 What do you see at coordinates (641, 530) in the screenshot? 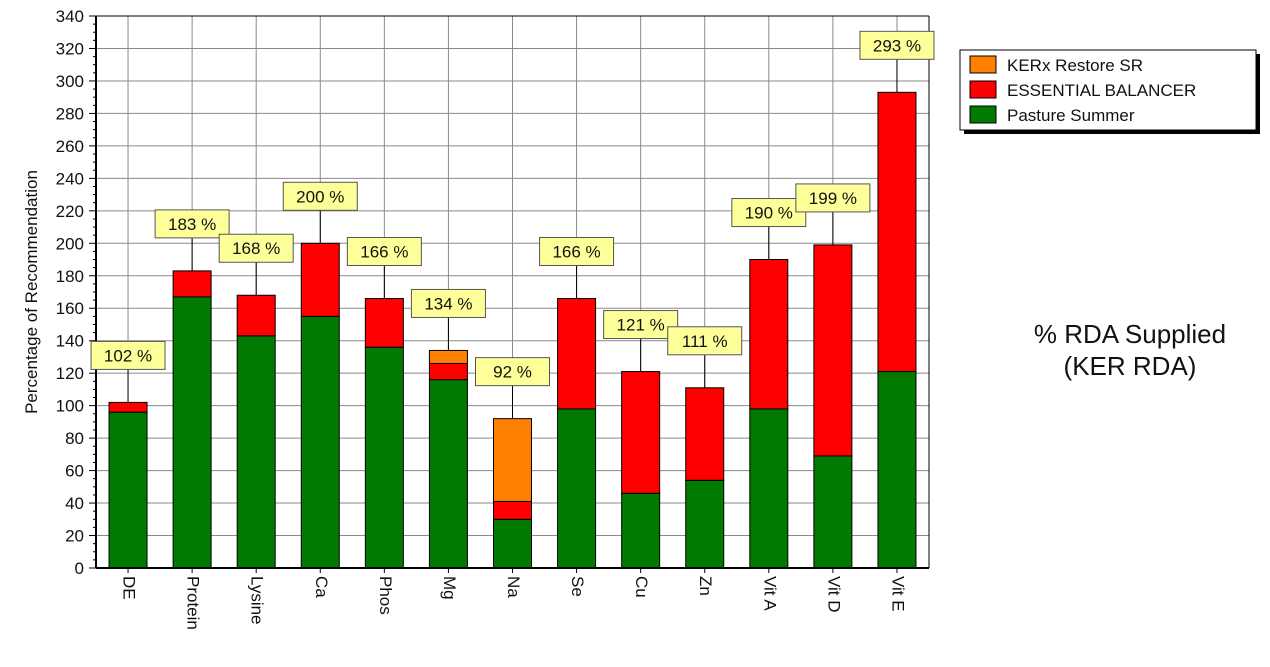
I see `bar-cu-pasture-summer` at bounding box center [641, 530].